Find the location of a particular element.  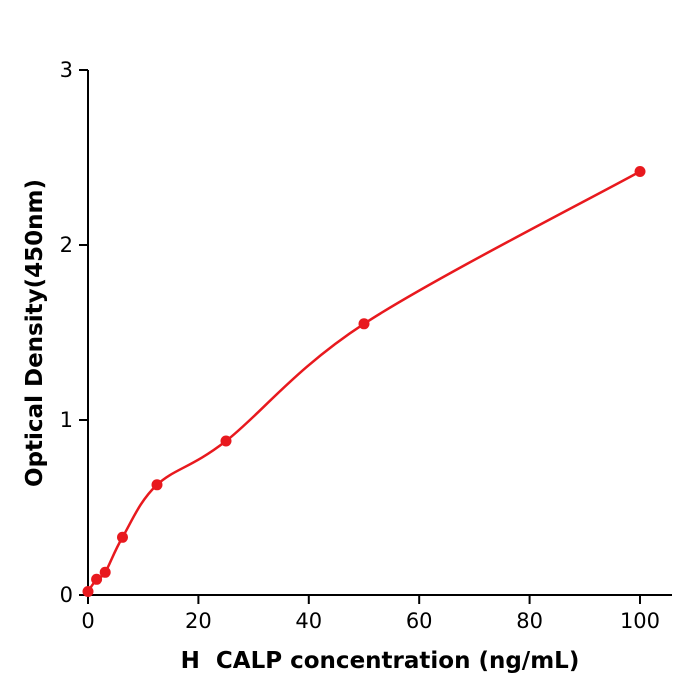

y-tick-label: 1 is located at coordinates (66, 420).